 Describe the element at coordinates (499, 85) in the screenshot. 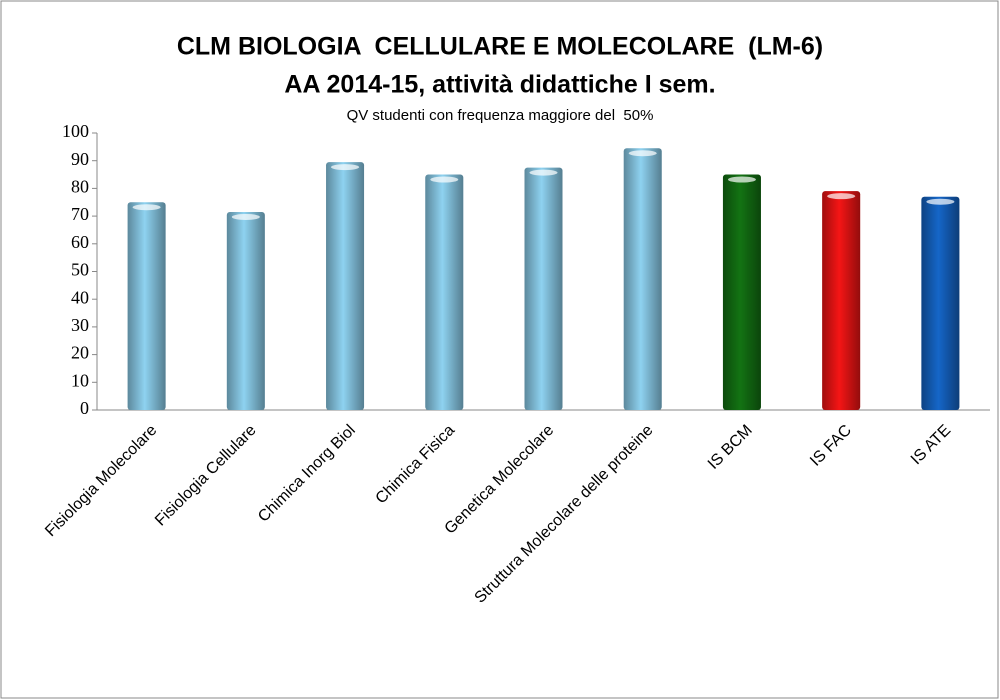

I see `chart-title: AA 2014-15, attività didattiche I sem.` at that location.